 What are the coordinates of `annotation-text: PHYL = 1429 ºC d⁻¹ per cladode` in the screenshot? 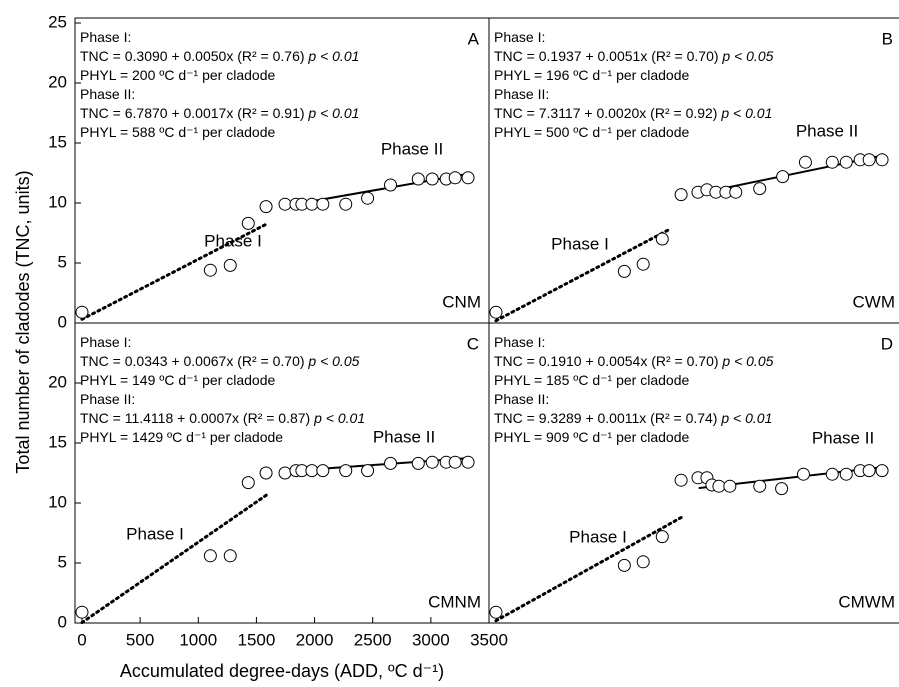 It's located at (181, 437).